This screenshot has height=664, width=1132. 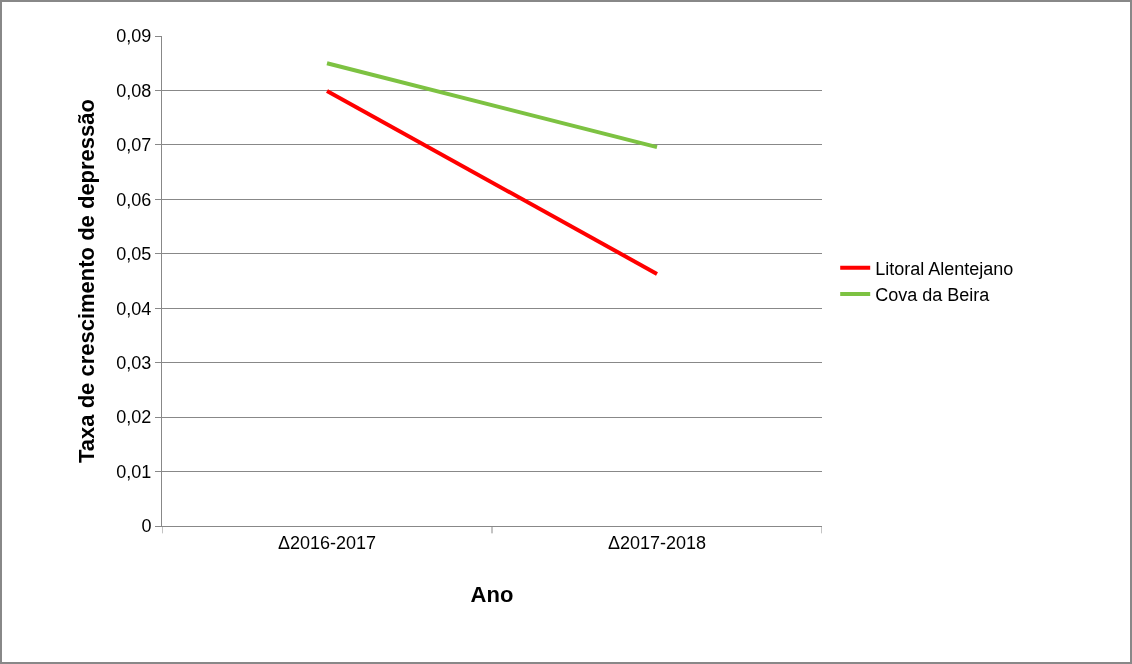 What do you see at coordinates (134, 90) in the screenshot?
I see `y-tick-label: 0,08` at bounding box center [134, 90].